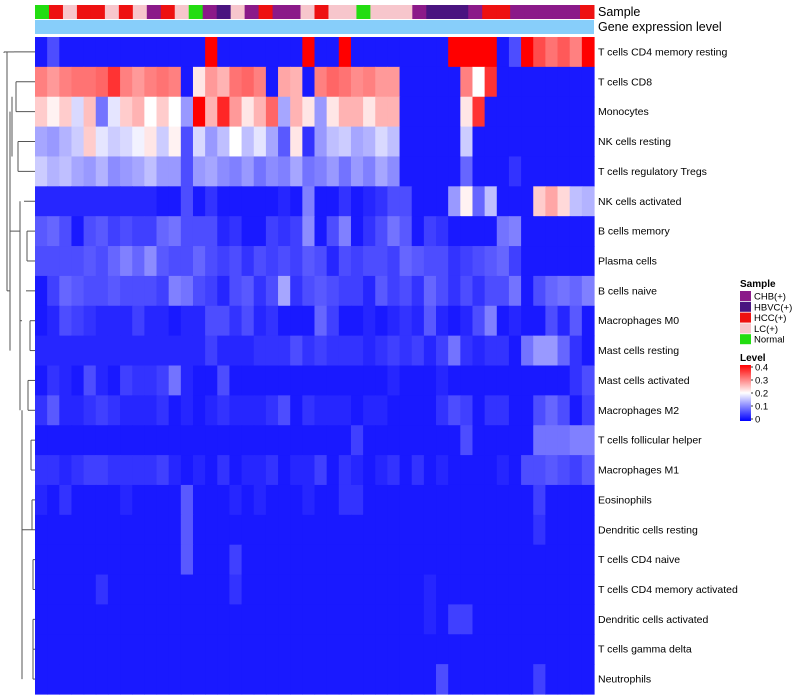  What do you see at coordinates (638, 471) in the screenshot?
I see `row-label: Macrophages M1` at bounding box center [638, 471].